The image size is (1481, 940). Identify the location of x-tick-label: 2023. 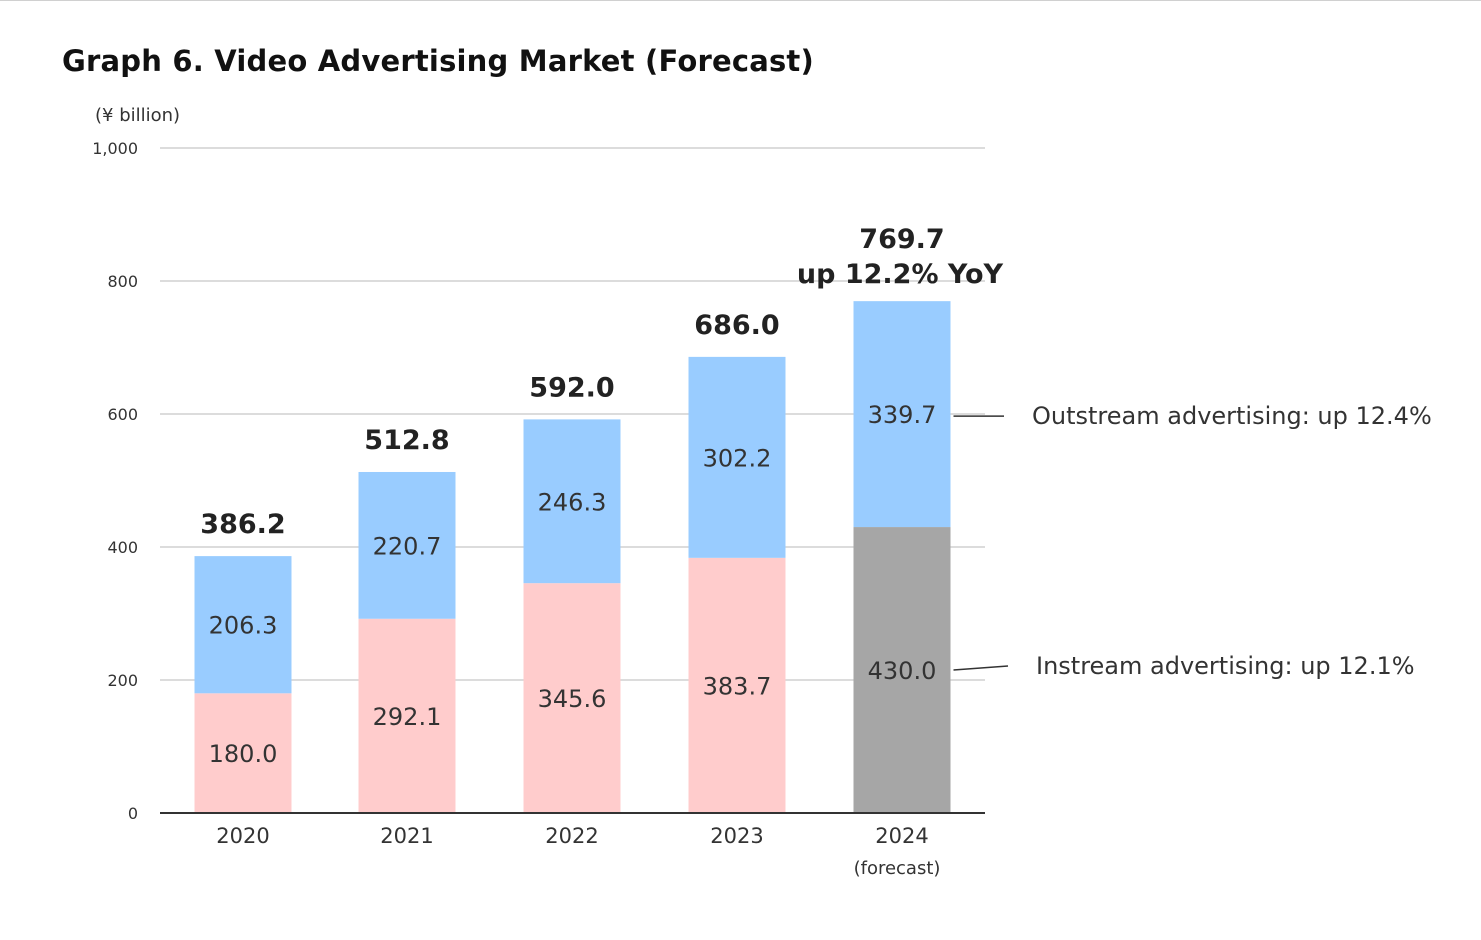
(736, 836).